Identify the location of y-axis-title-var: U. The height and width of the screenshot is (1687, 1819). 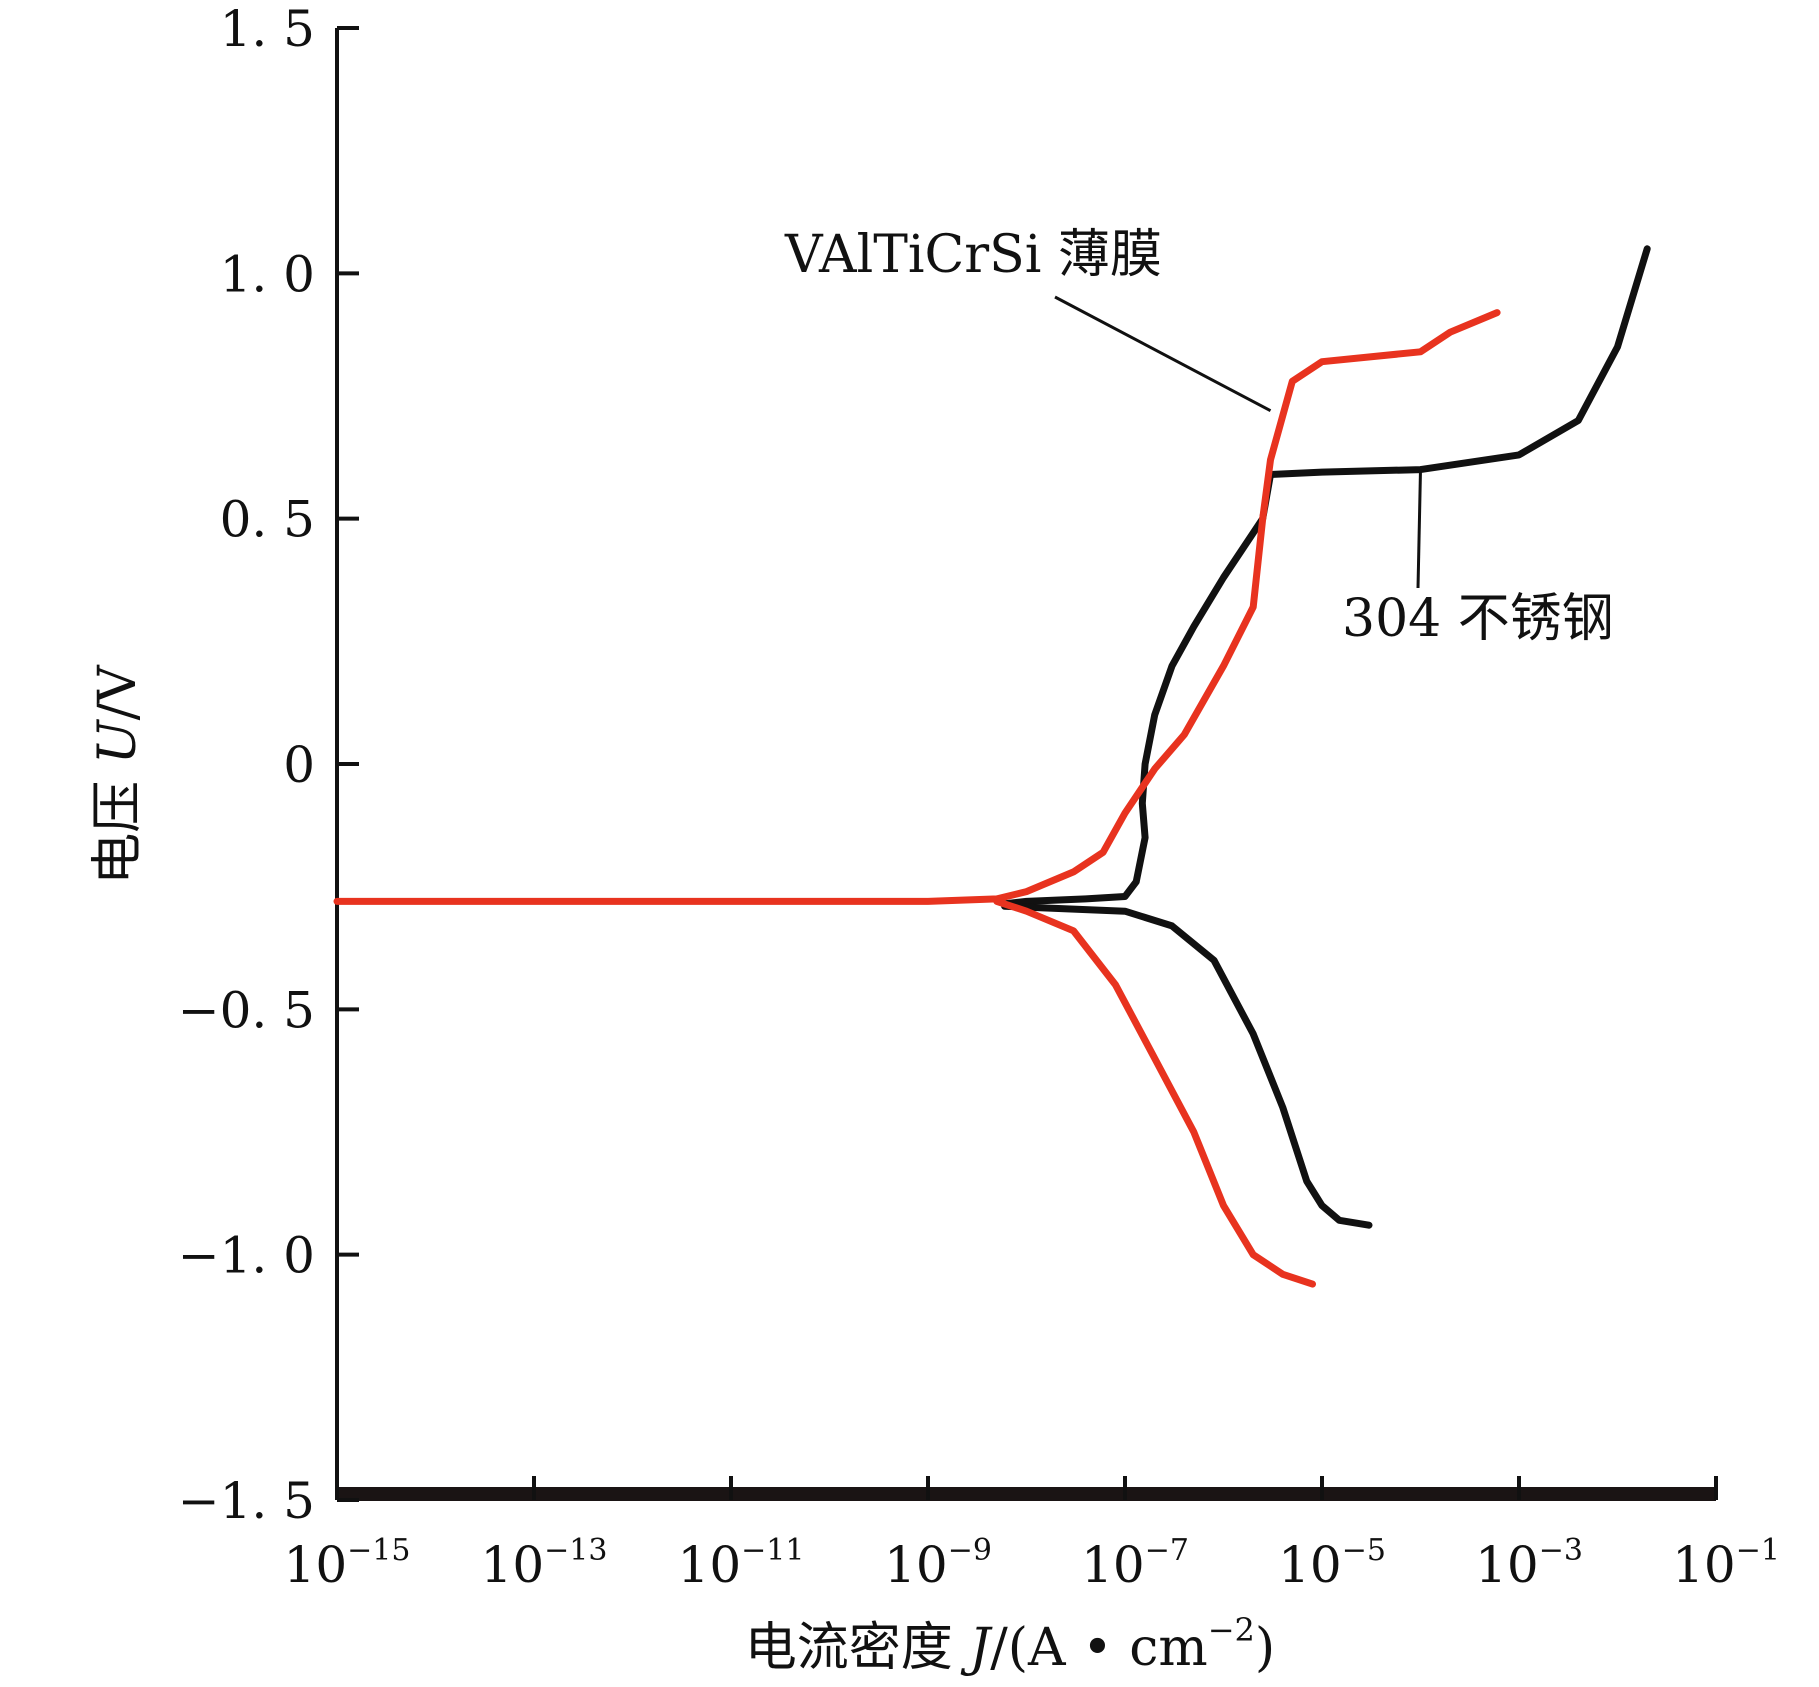
(118, 741).